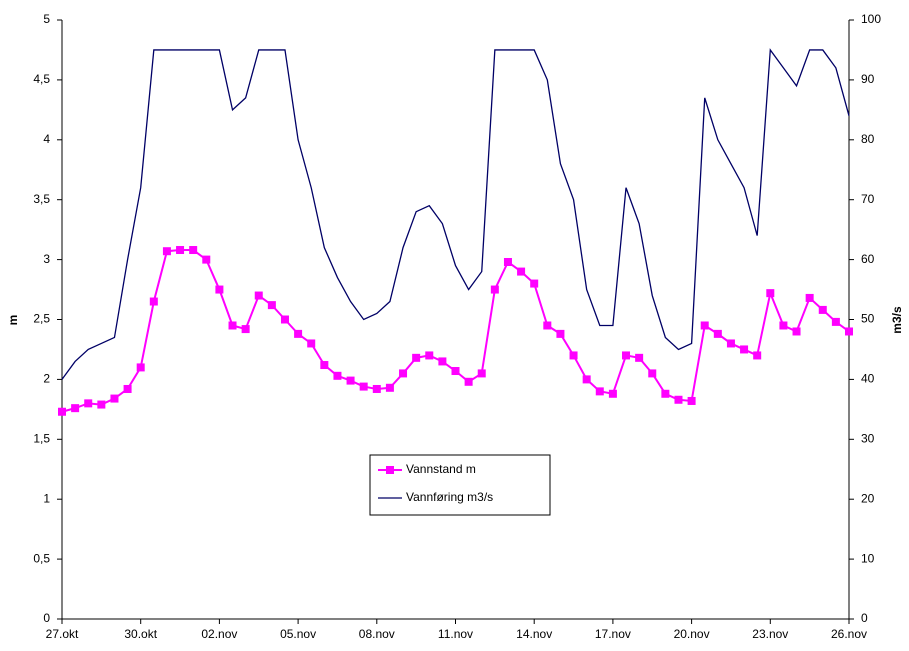  I want to click on y-tick-label: 5, so click(46, 19).